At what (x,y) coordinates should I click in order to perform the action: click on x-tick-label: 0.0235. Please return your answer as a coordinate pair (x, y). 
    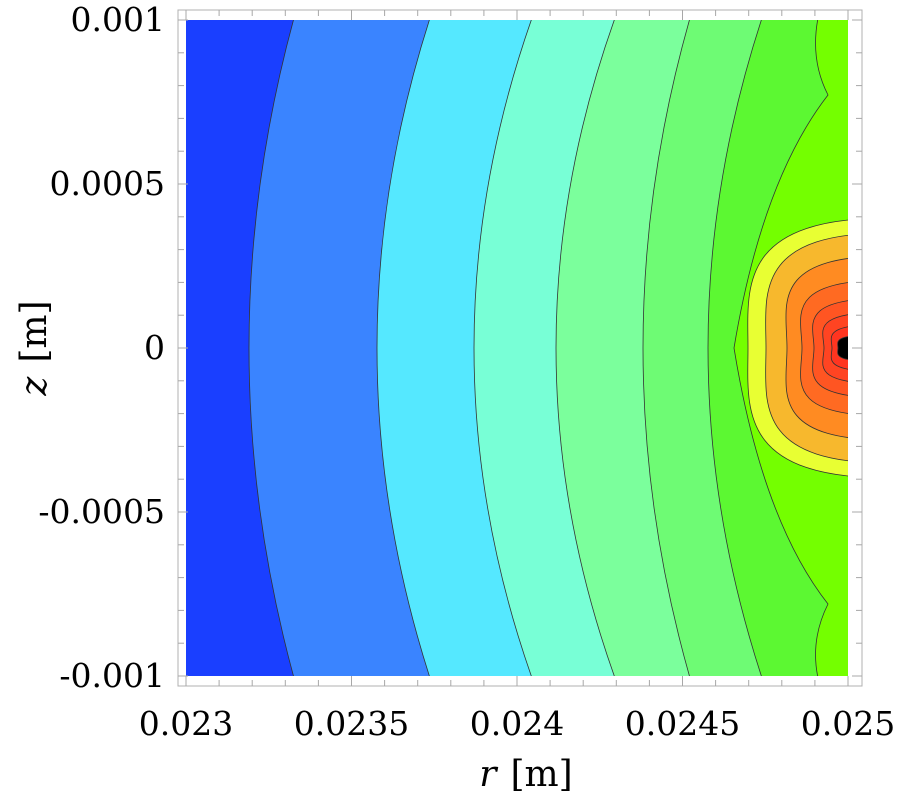
    Looking at the image, I should click on (351, 723).